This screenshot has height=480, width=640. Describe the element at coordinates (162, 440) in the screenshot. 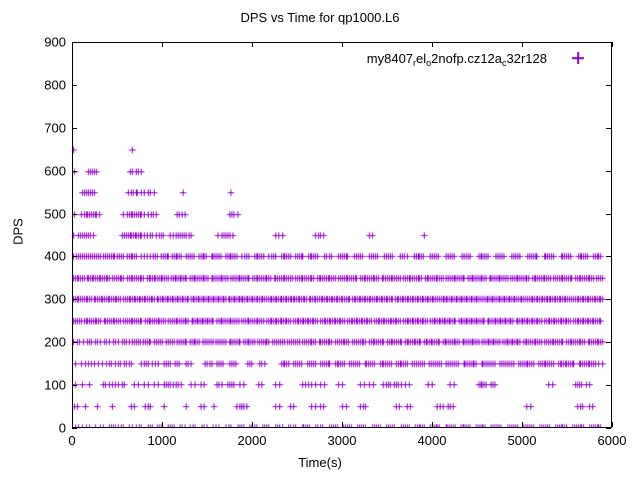

I see `x-tick-label: 1000` at that location.